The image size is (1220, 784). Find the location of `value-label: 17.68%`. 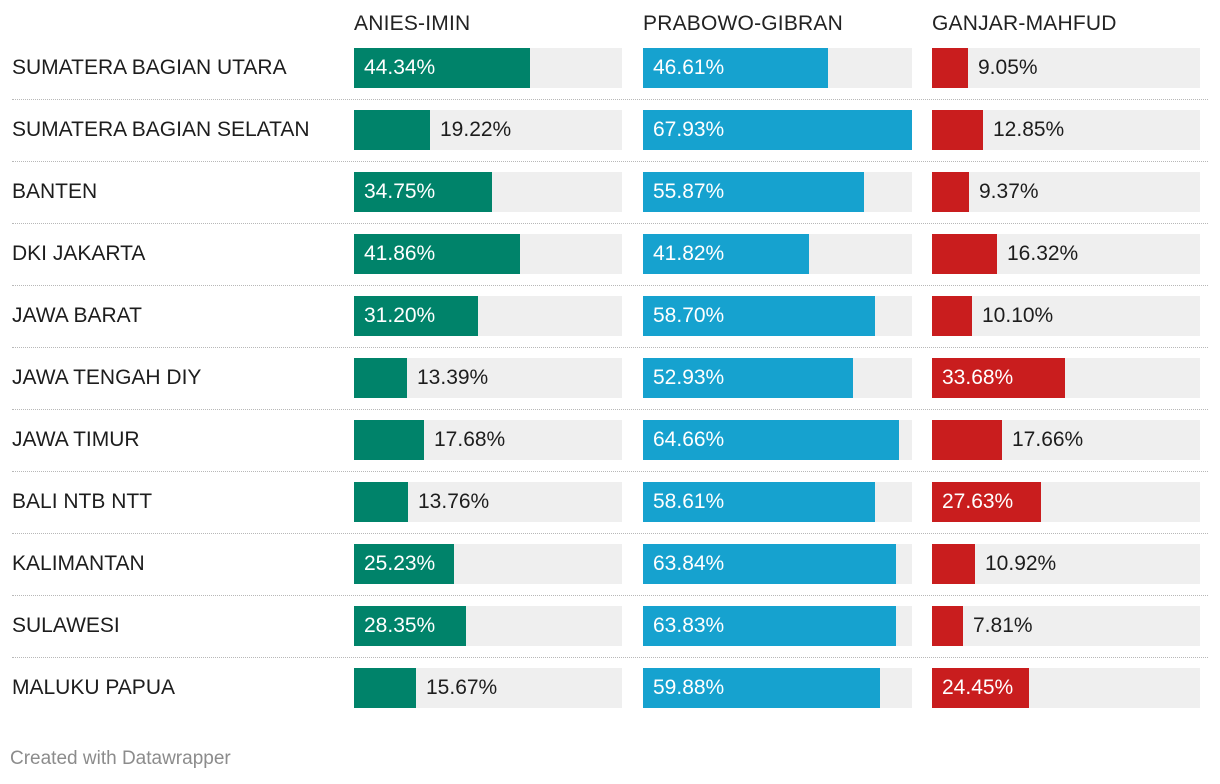

value-label: 17.68% is located at coordinates (470, 439).